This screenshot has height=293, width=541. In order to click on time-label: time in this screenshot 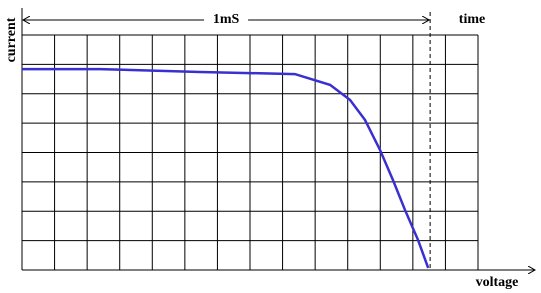, I will do `click(472, 19)`.